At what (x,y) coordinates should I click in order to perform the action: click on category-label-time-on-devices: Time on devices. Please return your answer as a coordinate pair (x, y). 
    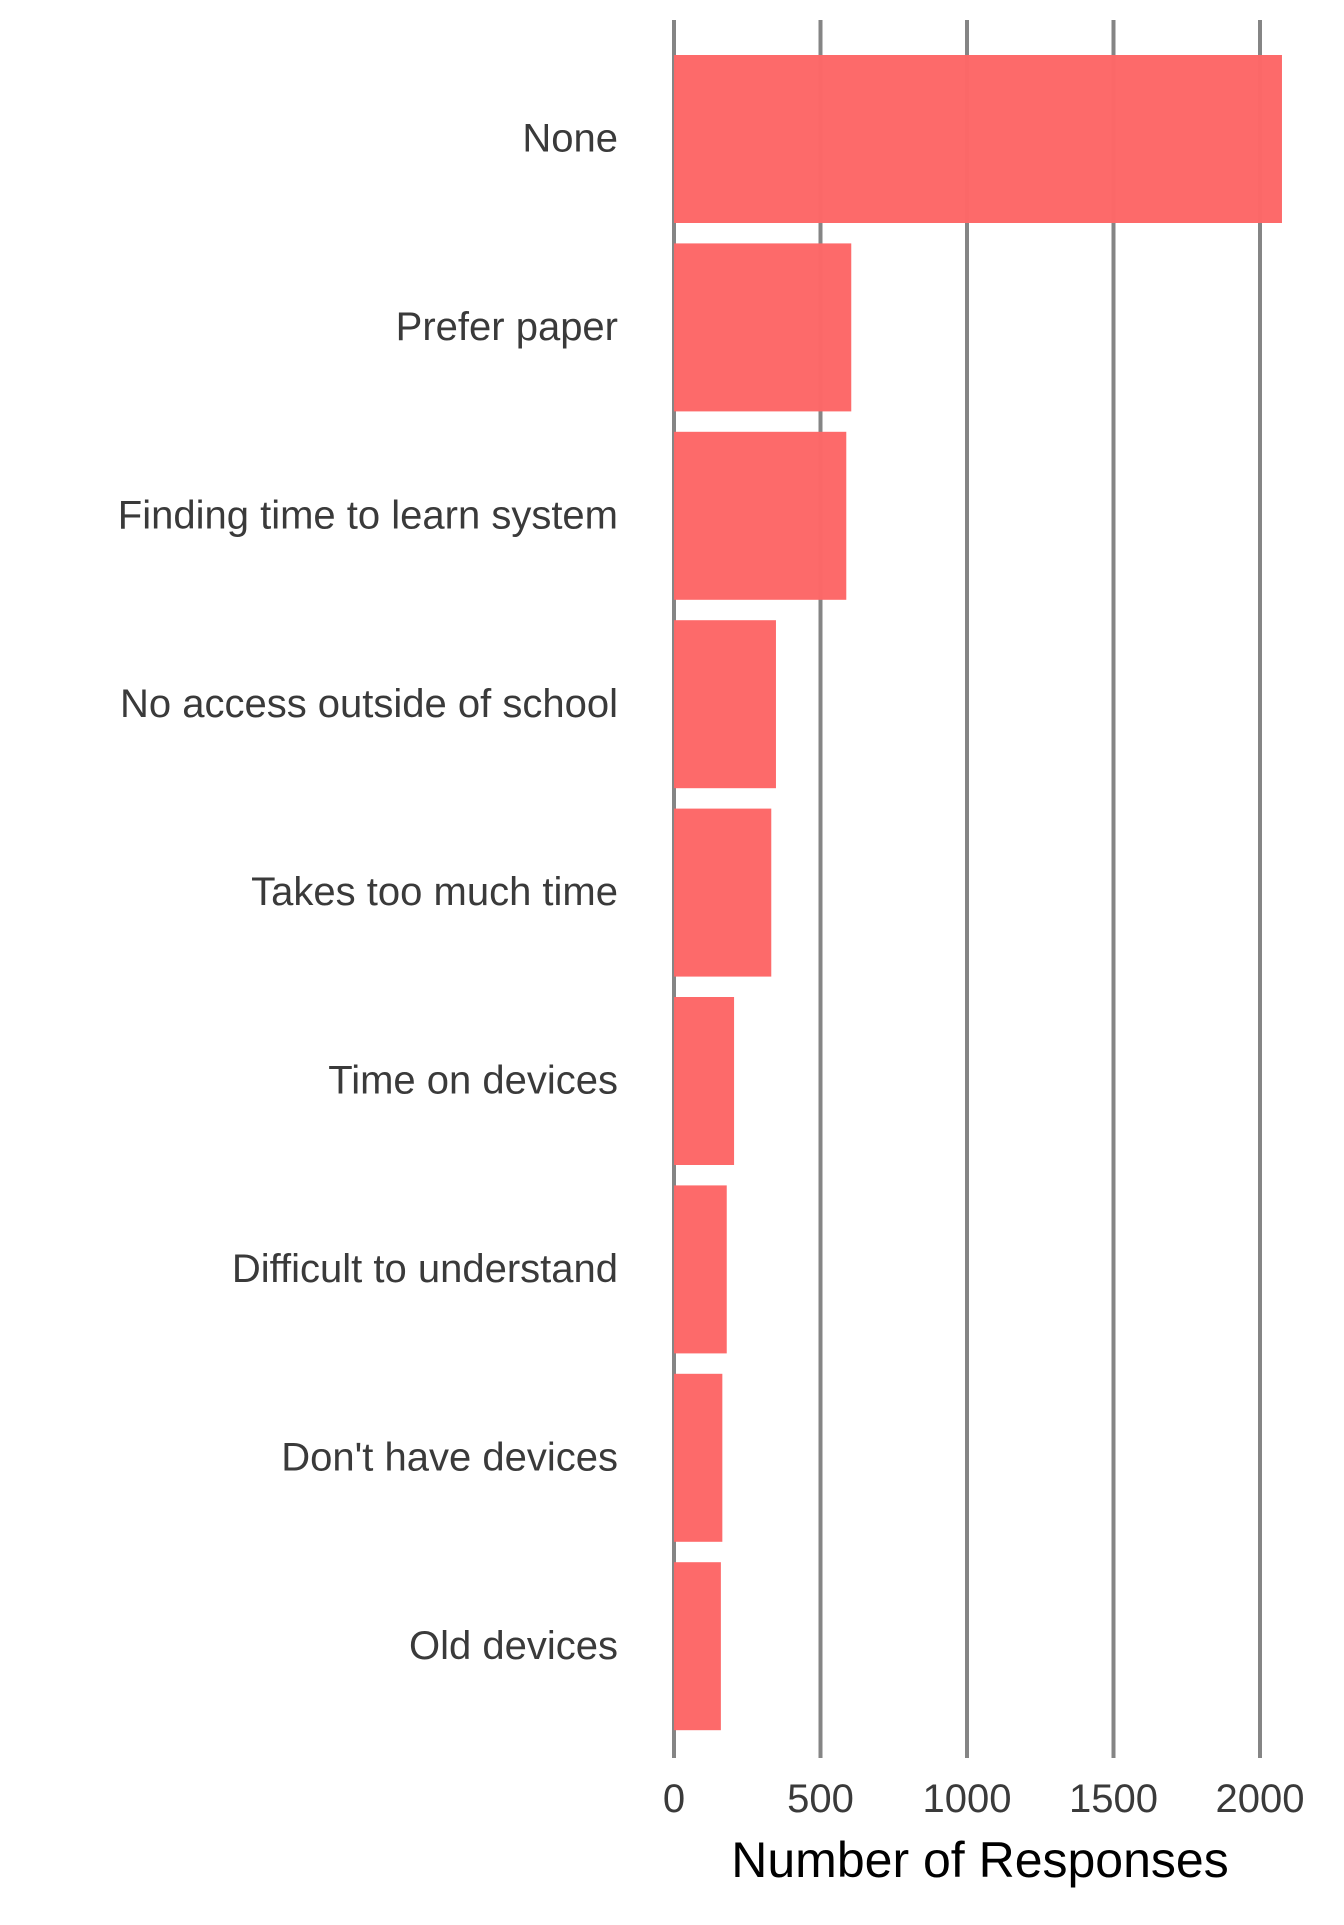
    Looking at the image, I should click on (473, 1081).